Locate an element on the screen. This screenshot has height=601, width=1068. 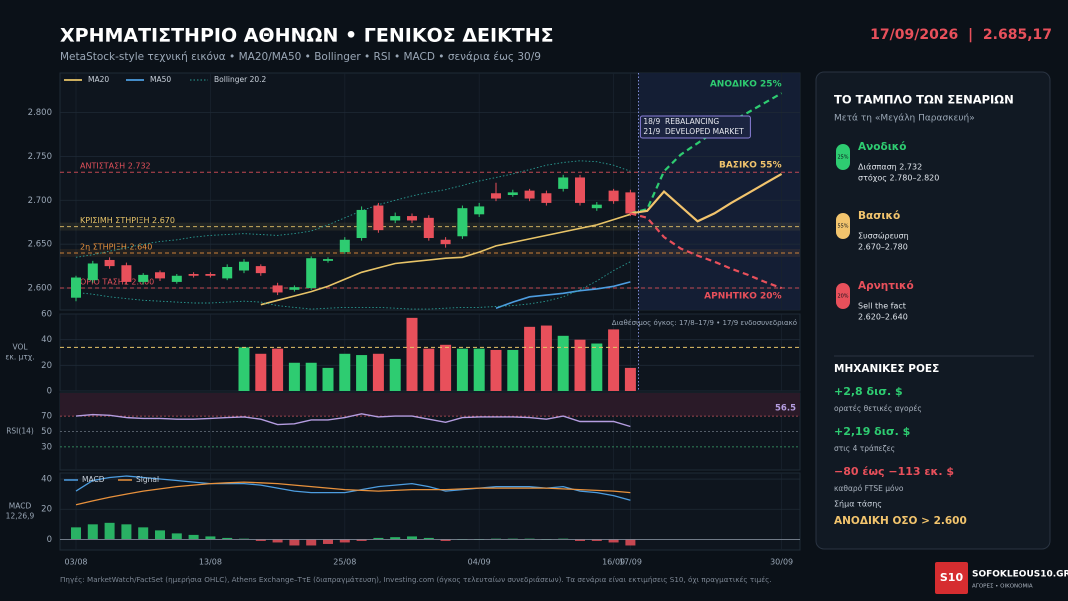
scenario-label: ΒΑΣΙΚΟ 55% is located at coordinates (750, 165).